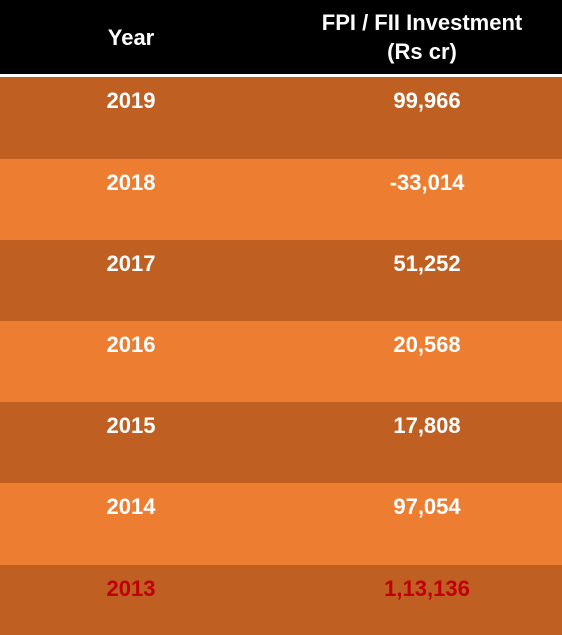 Image resolution: width=562 pixels, height=635 pixels. I want to click on table-row: 2018 -33,014, so click(281, 199).